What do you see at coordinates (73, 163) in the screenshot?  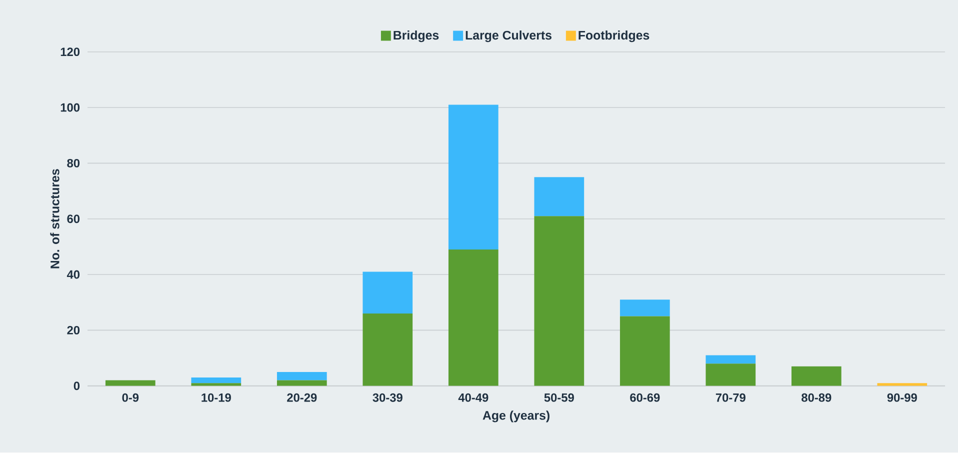 I see `y-tick-label: 80` at bounding box center [73, 163].